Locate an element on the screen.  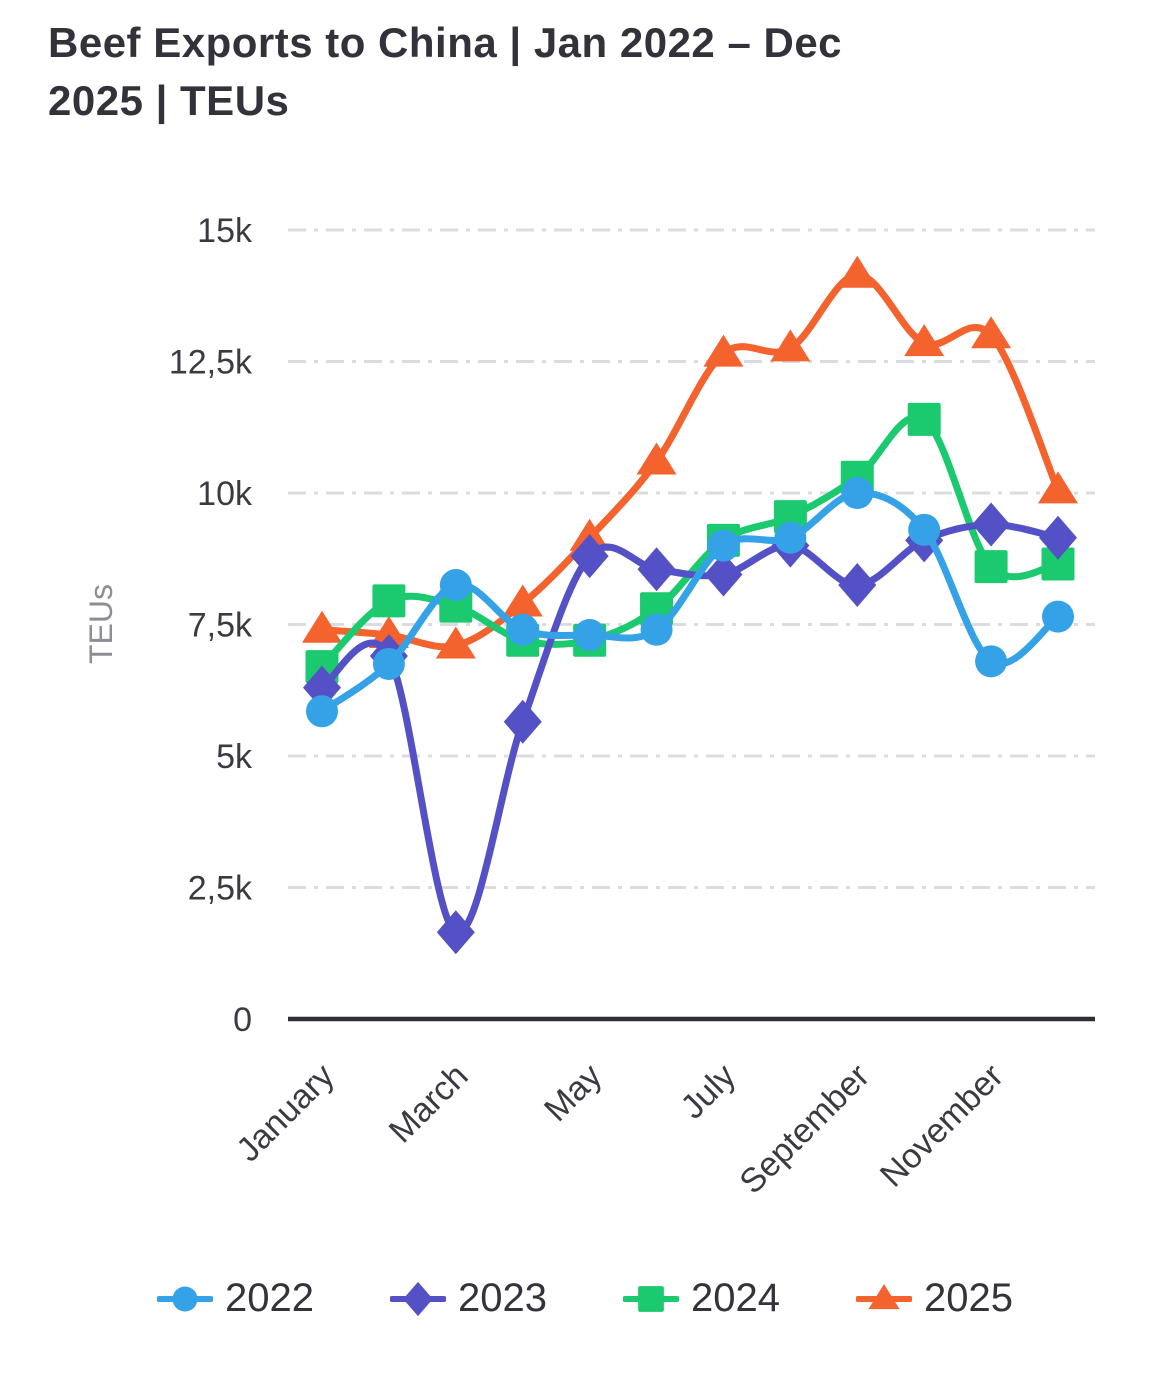
data-point-2023-May is located at coordinates (589, 556).